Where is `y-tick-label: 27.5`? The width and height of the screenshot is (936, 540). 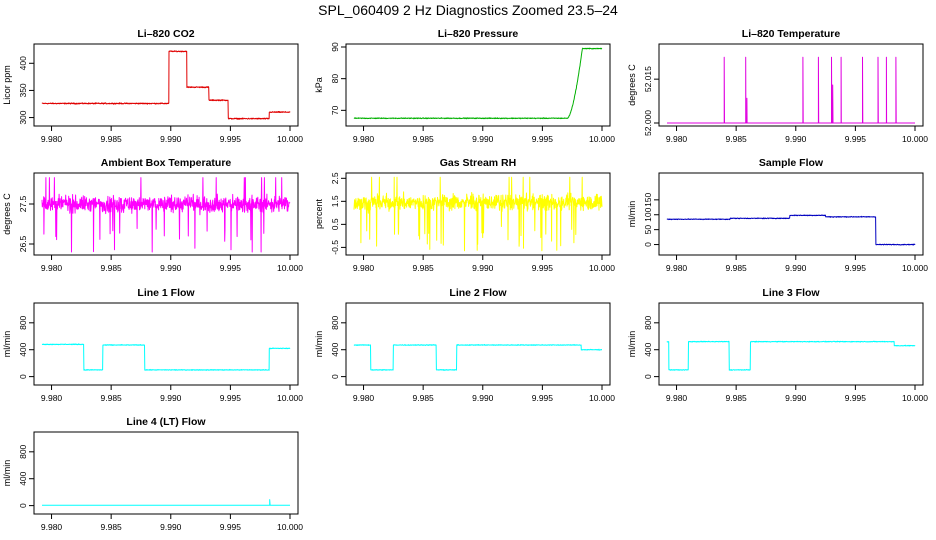
y-tick-label: 27.5 is located at coordinates (23, 203).